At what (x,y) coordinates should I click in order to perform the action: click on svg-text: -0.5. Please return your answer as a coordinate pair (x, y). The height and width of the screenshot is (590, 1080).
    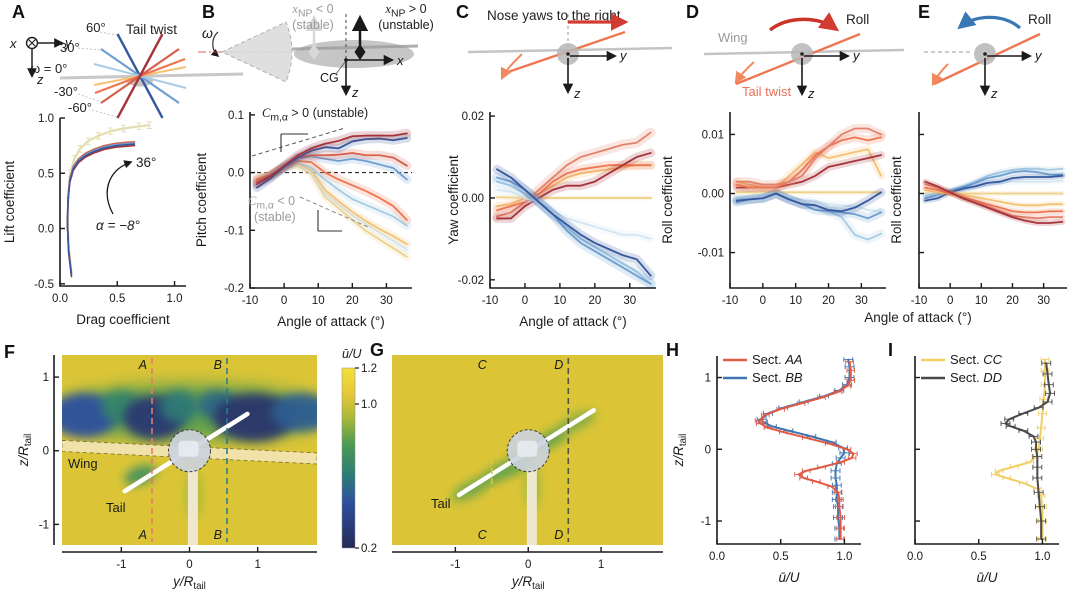
    Looking at the image, I should click on (44, 285).